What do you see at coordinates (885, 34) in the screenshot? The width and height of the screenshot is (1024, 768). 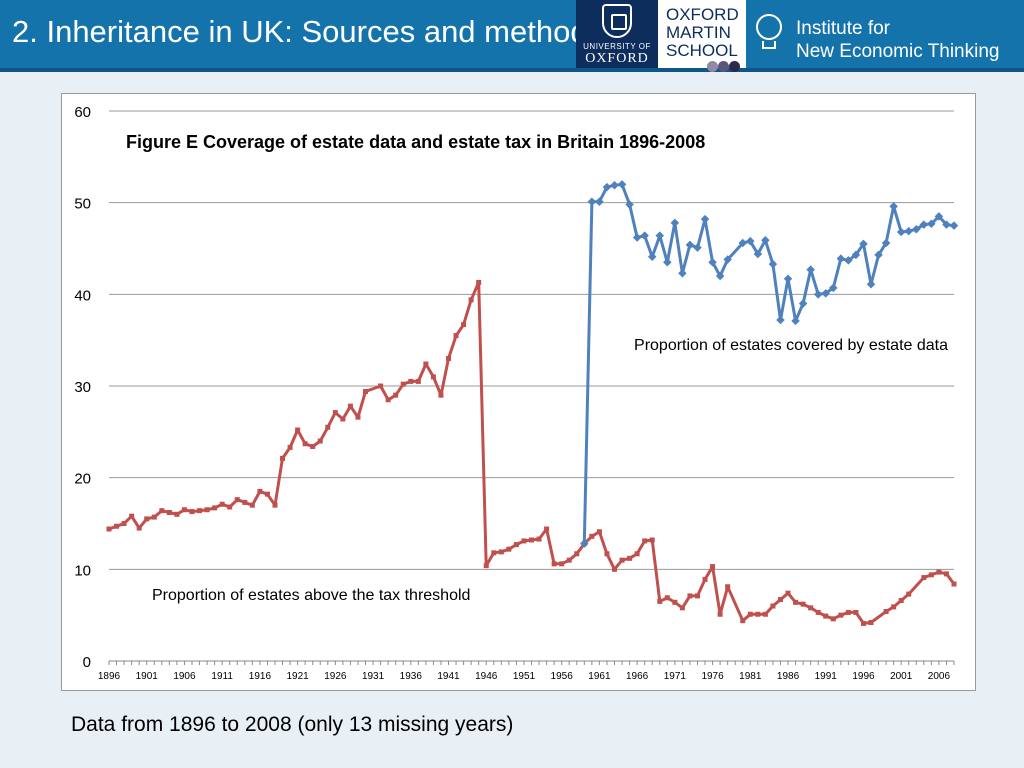 I see `inet-logo: Institute for New Economic Thinking` at bounding box center [885, 34].